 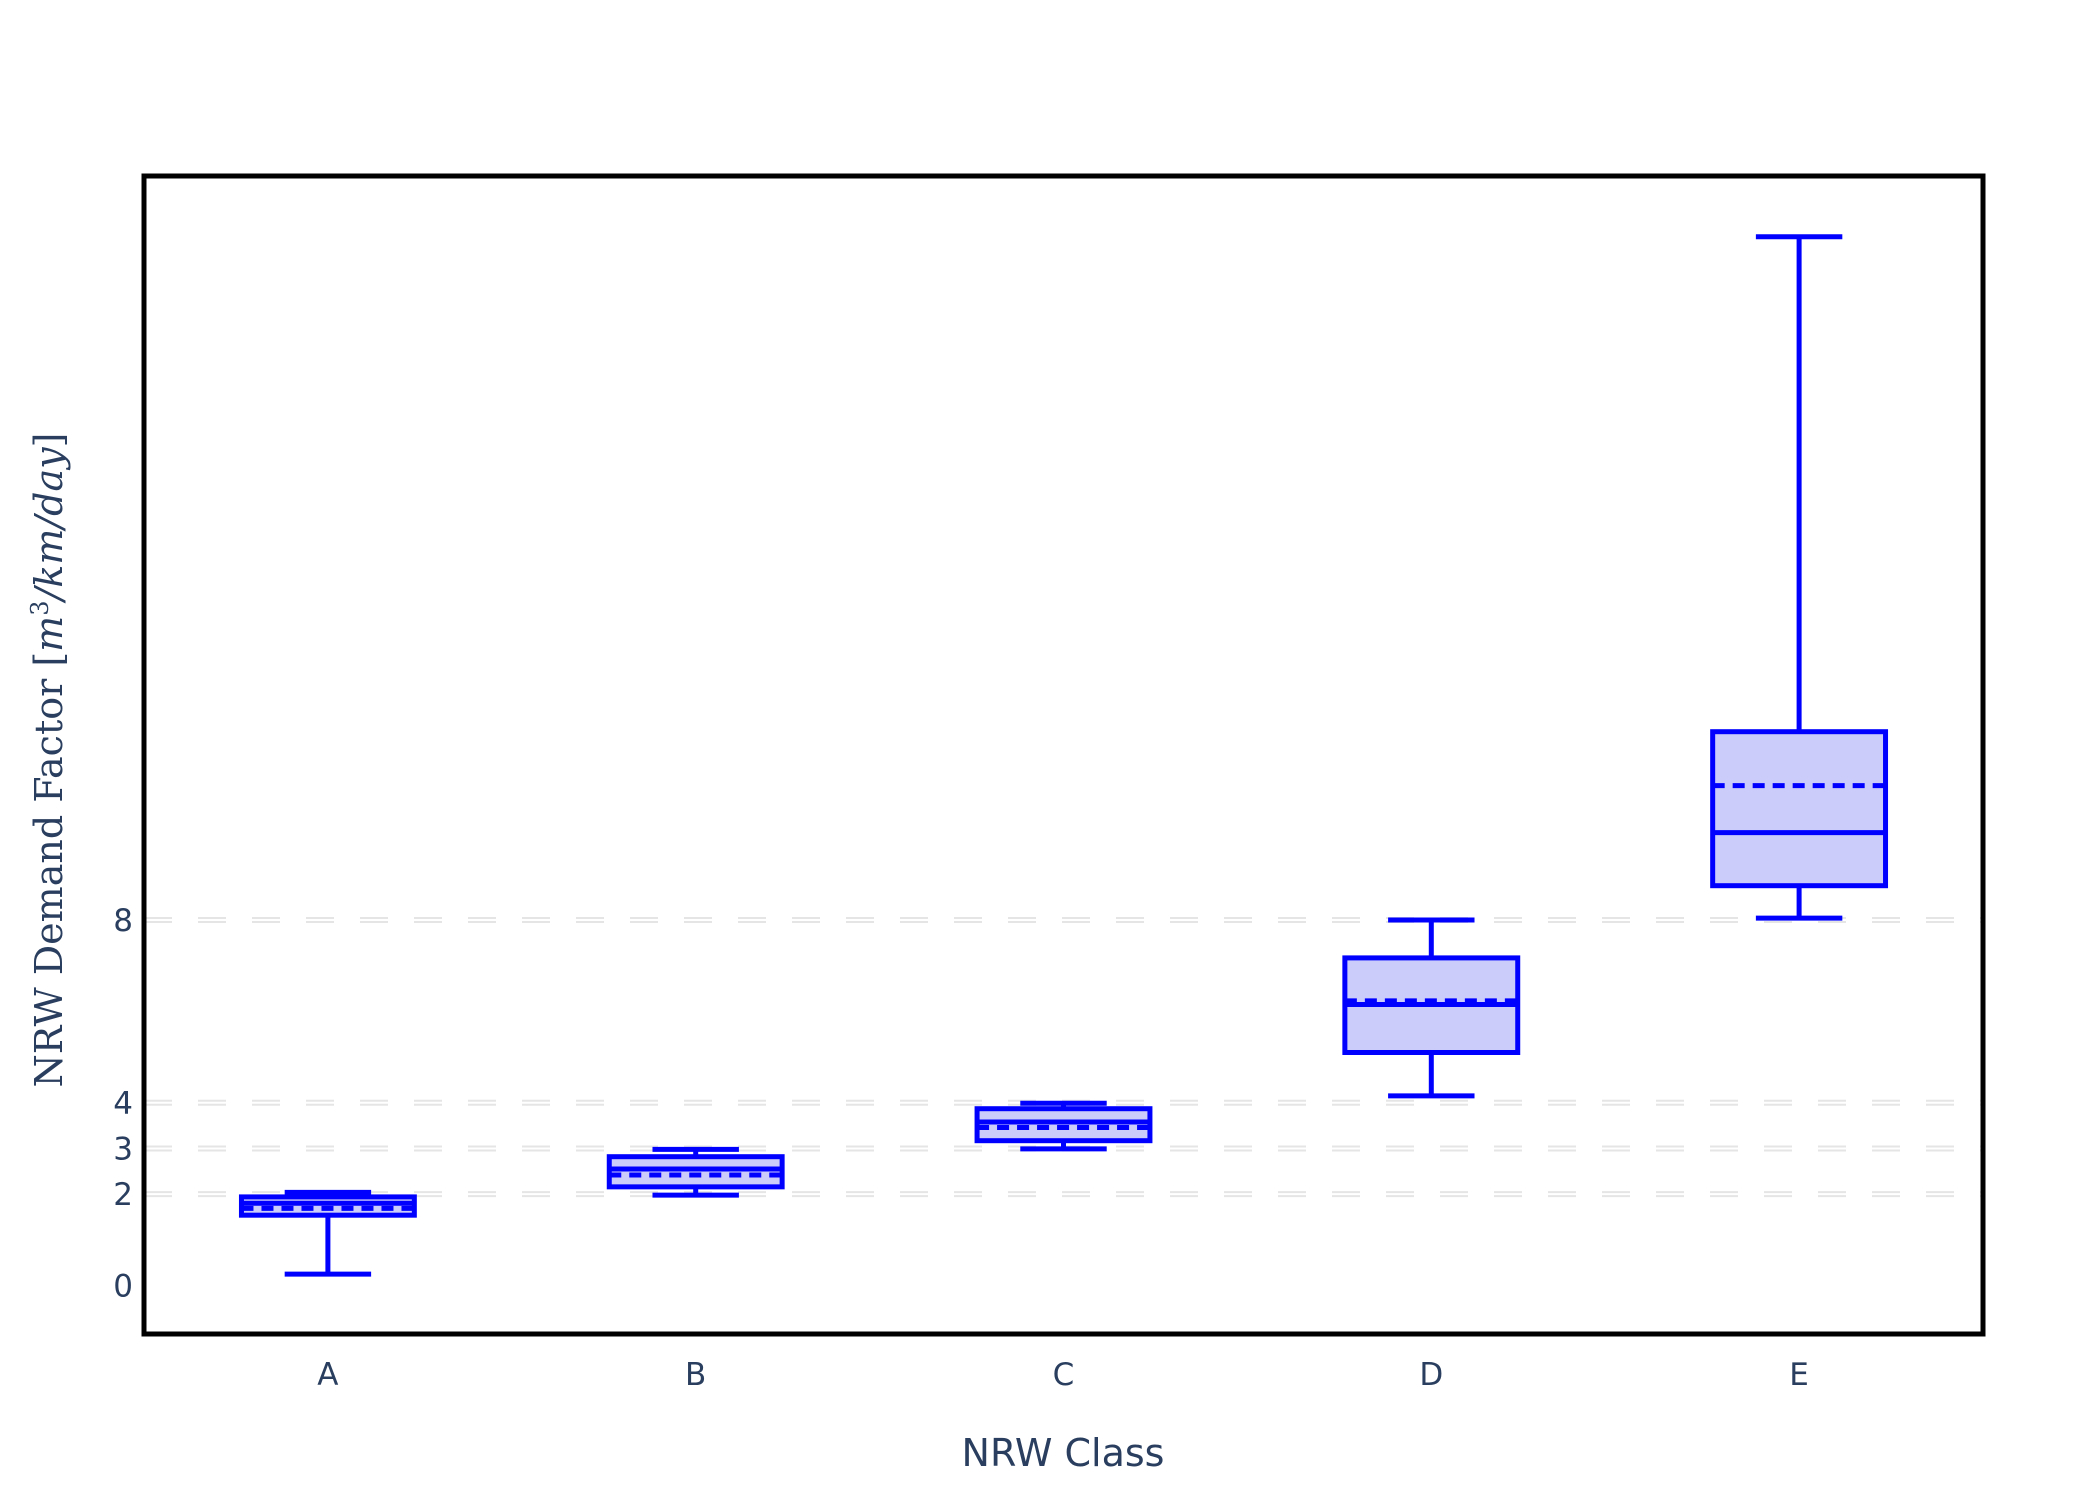 I want to click on x-tick-label: E, so click(x=1799, y=1375).